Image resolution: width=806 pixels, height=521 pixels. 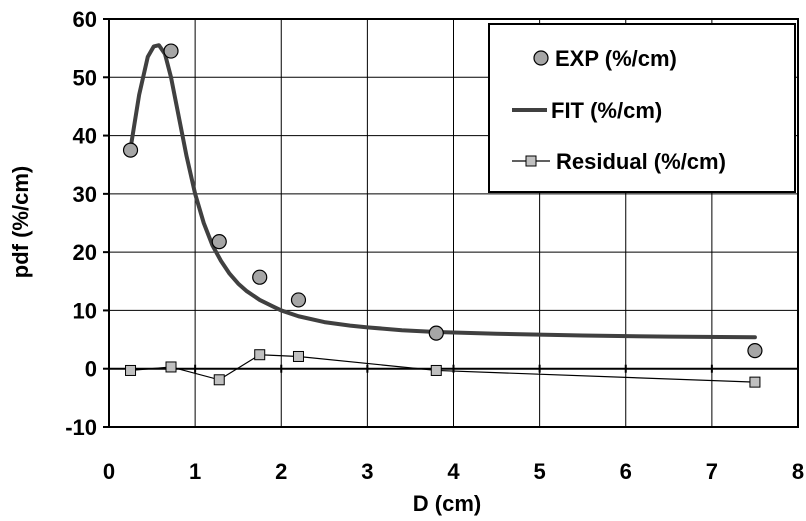 What do you see at coordinates (85, 77) in the screenshot?
I see `y-tick-label: 50` at bounding box center [85, 77].